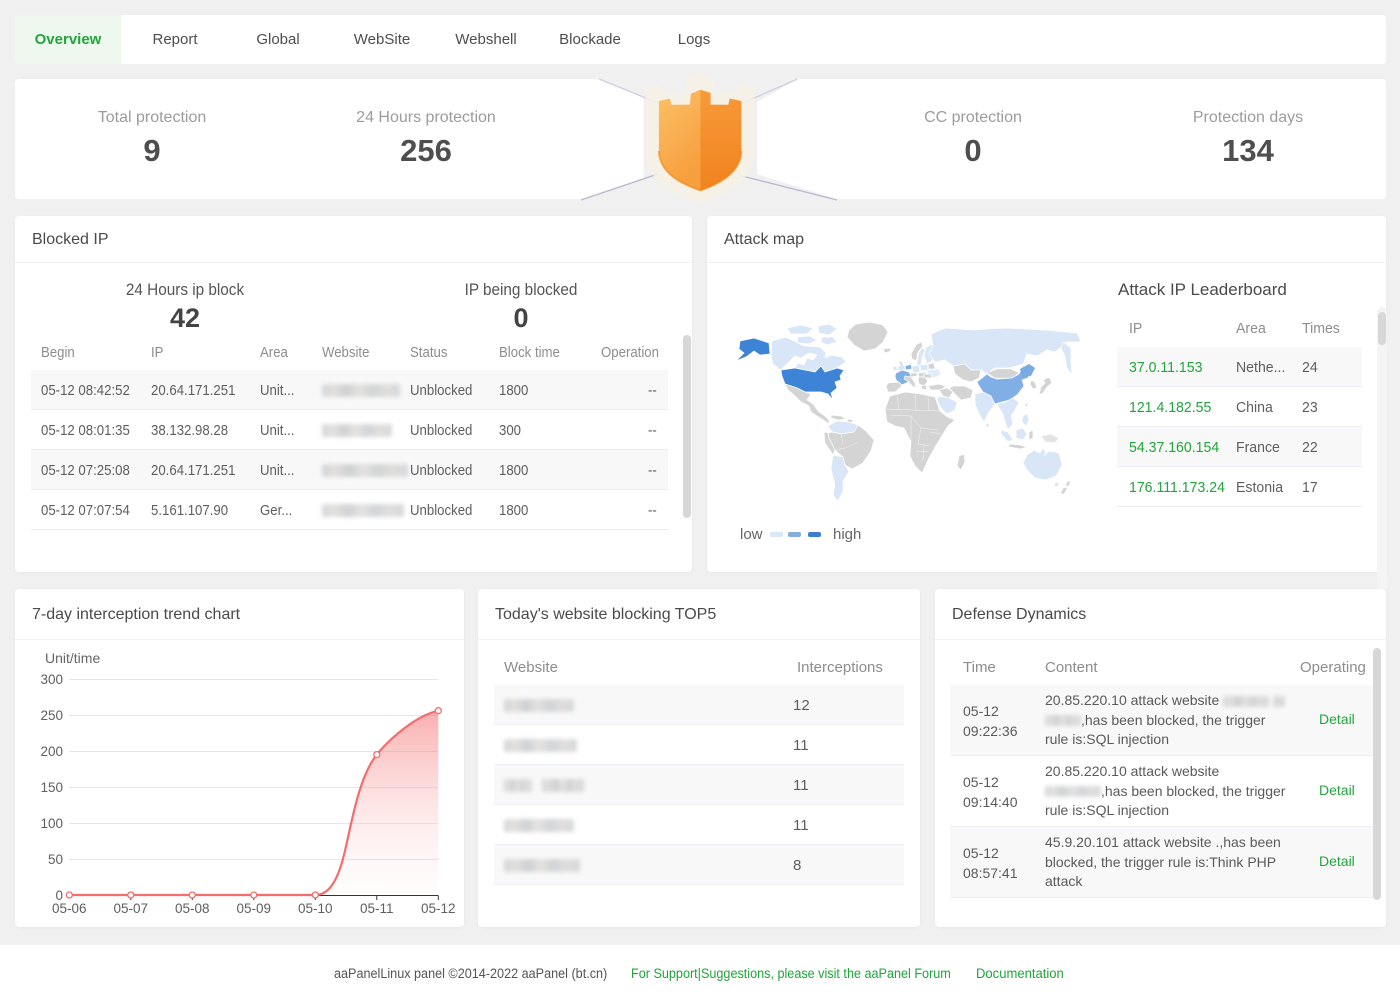 The width and height of the screenshot is (1400, 1000). Describe the element at coordinates (315, 908) in the screenshot. I see `svg-text: 05-10` at that location.